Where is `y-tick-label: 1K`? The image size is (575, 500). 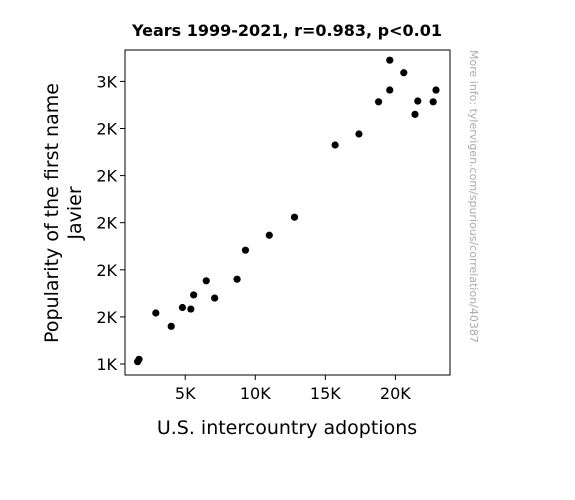 y-tick-label: 1K is located at coordinates (106, 364).